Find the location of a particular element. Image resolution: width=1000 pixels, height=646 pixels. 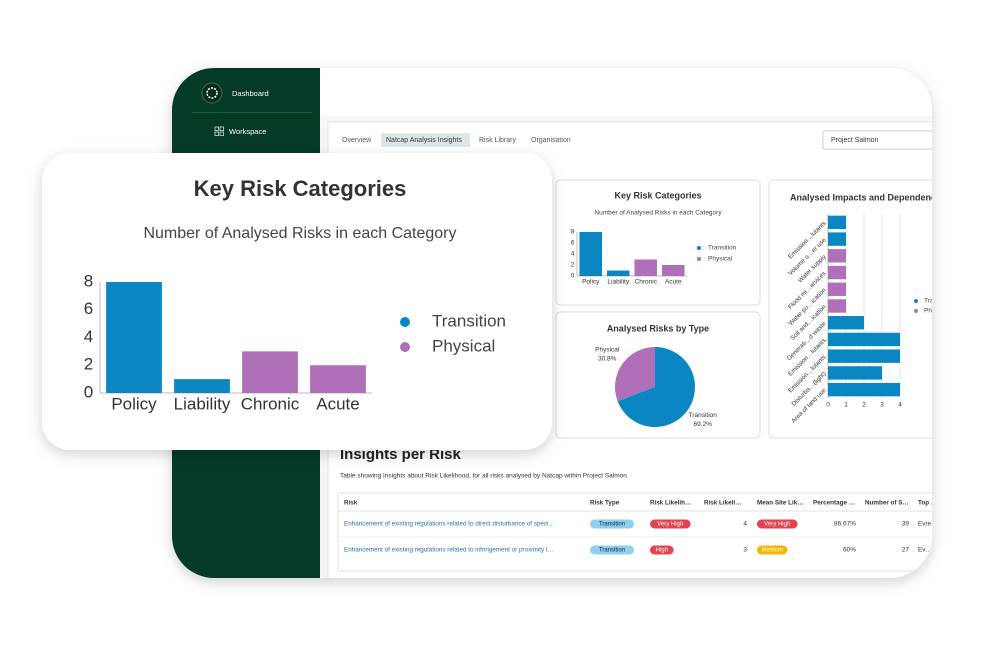

project-select is located at coordinates (882, 140).